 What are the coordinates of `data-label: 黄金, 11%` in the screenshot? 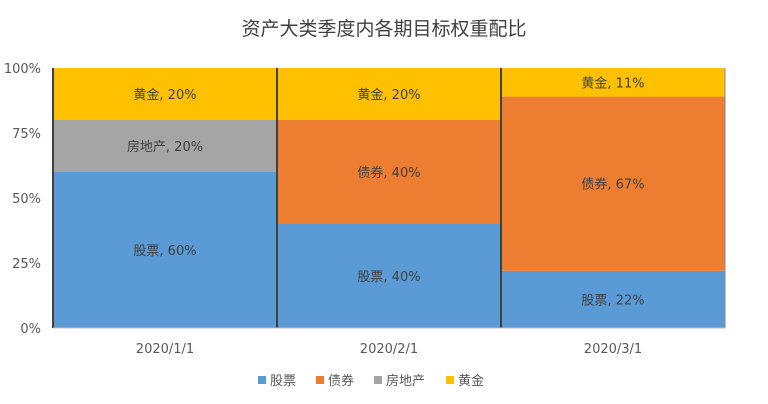 It's located at (612, 83).